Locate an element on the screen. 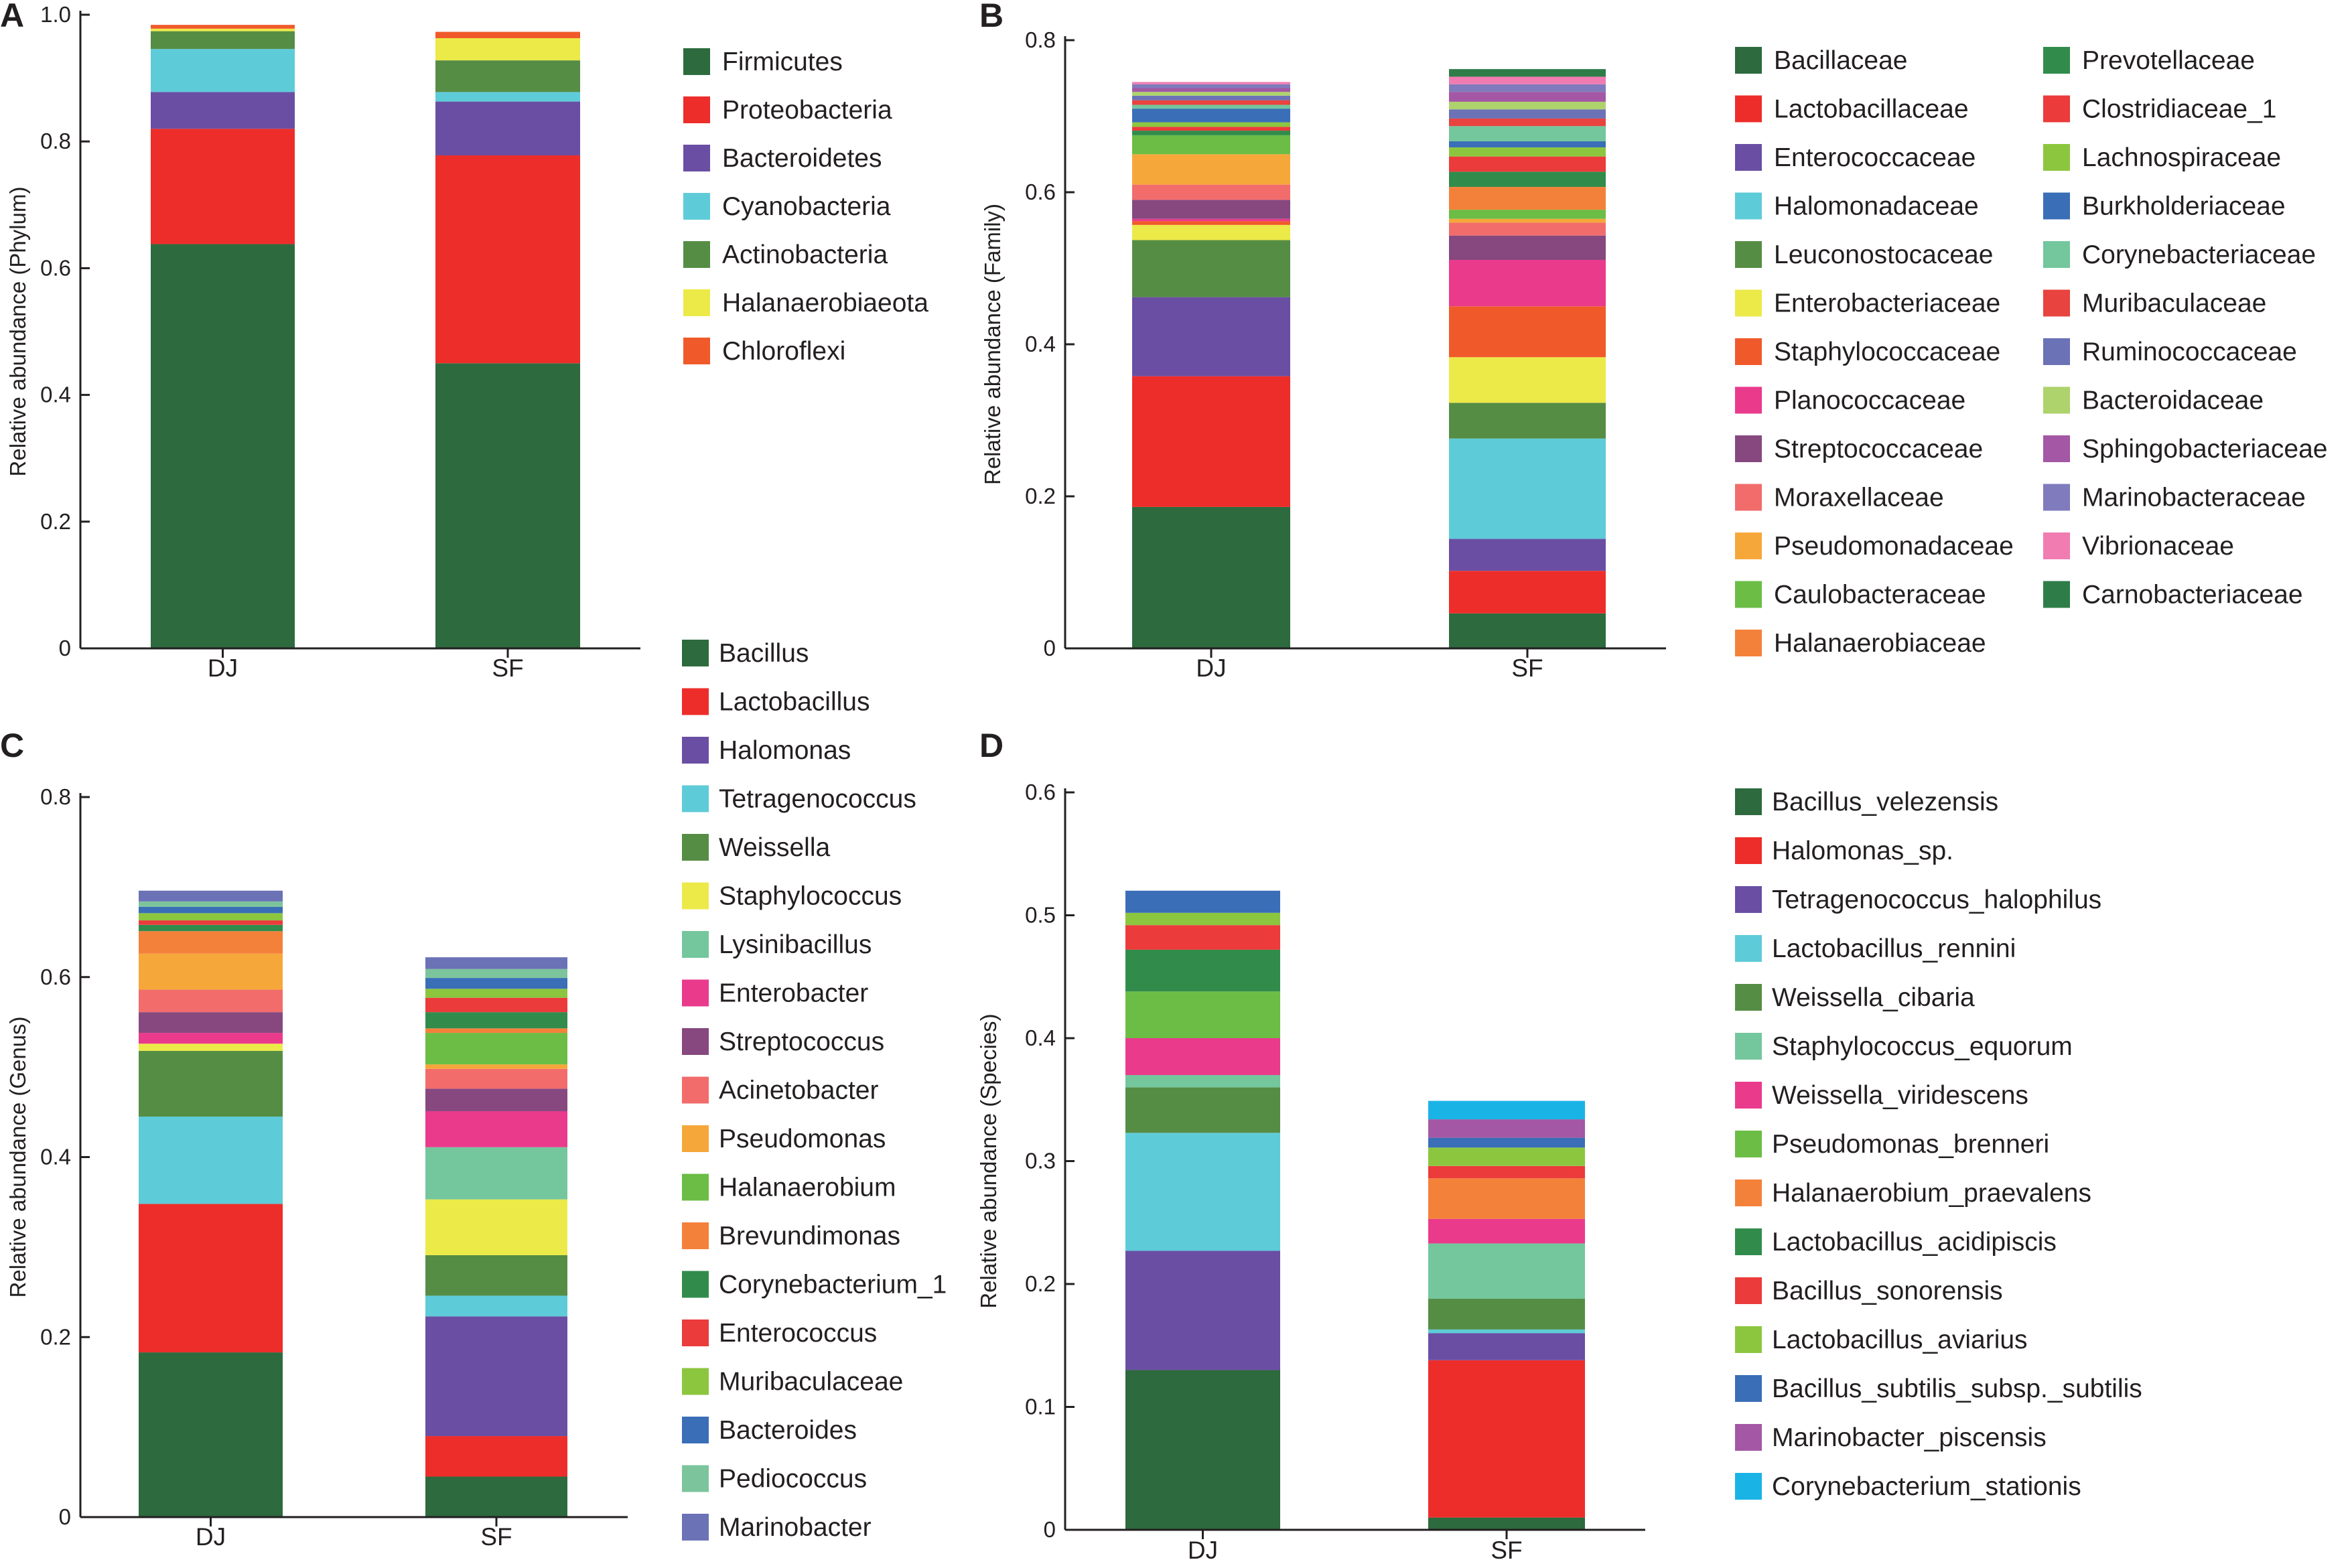 The image size is (2352, 1568). bar-segment-sf-lactobacillus-aviarius is located at coordinates (1507, 1156).